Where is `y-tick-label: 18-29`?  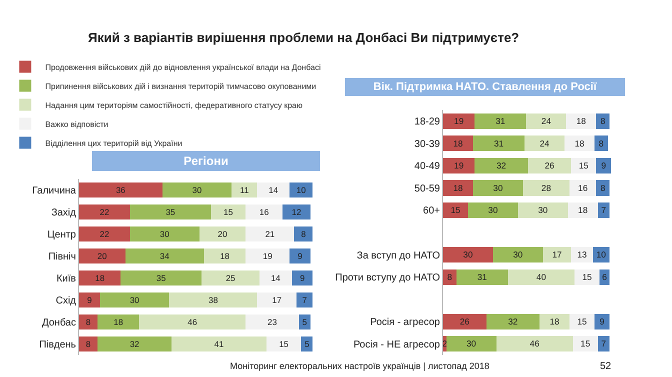 y-tick-label: 18-29 is located at coordinates (427, 122).